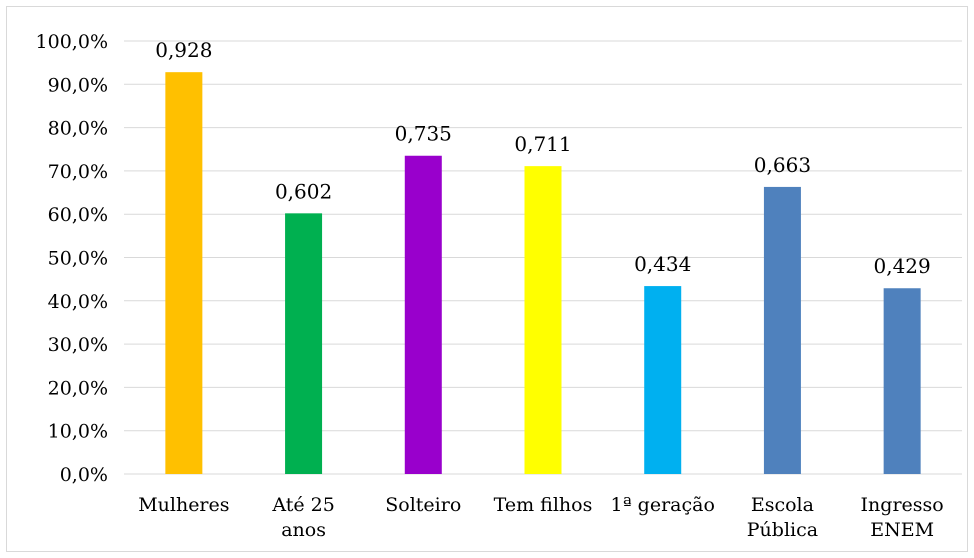  Describe the element at coordinates (303, 530) in the screenshot. I see `category-label: anos` at that location.